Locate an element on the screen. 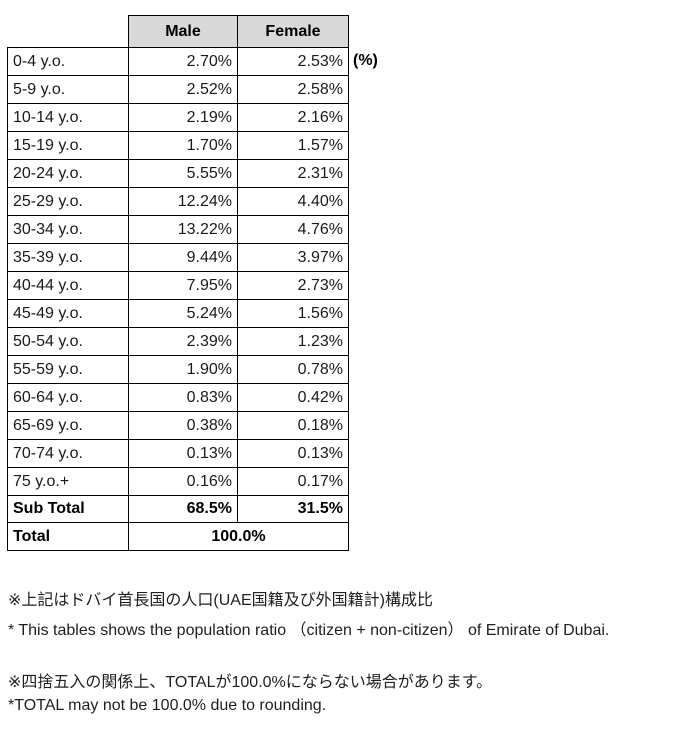  table-row: 15-19 y.o. 1.70% 1.57% is located at coordinates (178, 145).